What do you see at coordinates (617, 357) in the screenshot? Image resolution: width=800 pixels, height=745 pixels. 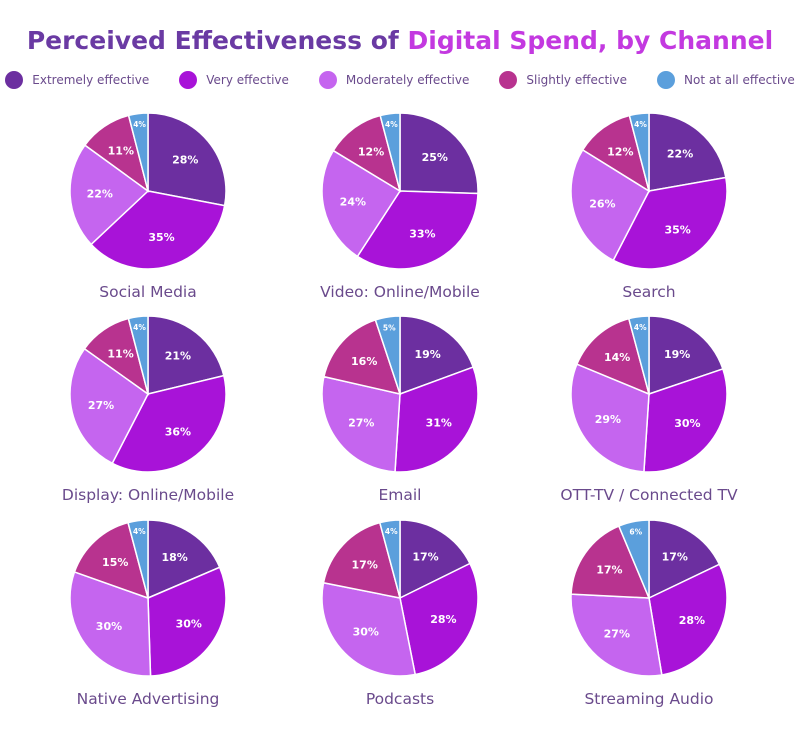 I see `slice-value-label: 14%` at bounding box center [617, 357].